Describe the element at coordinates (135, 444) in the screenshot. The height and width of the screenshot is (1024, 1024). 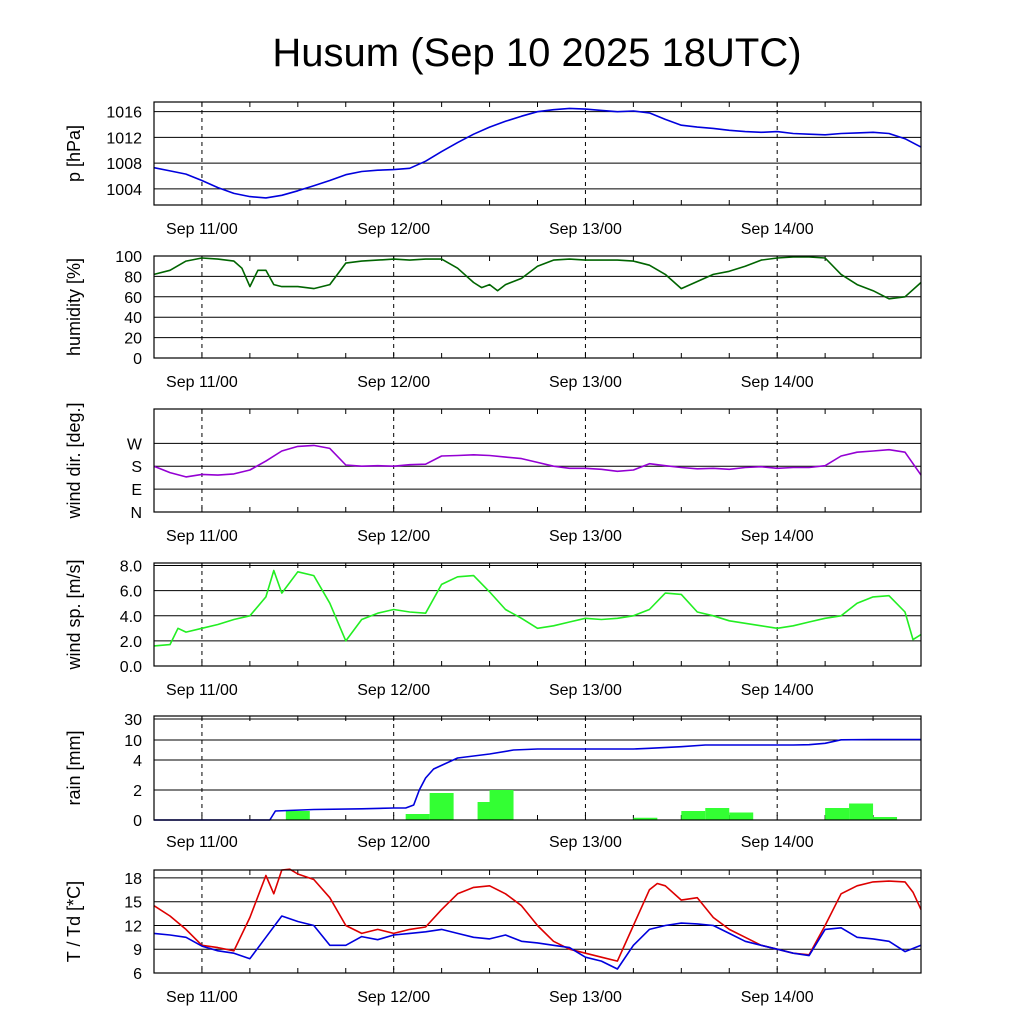
I see `y-tick-label: W` at that location.